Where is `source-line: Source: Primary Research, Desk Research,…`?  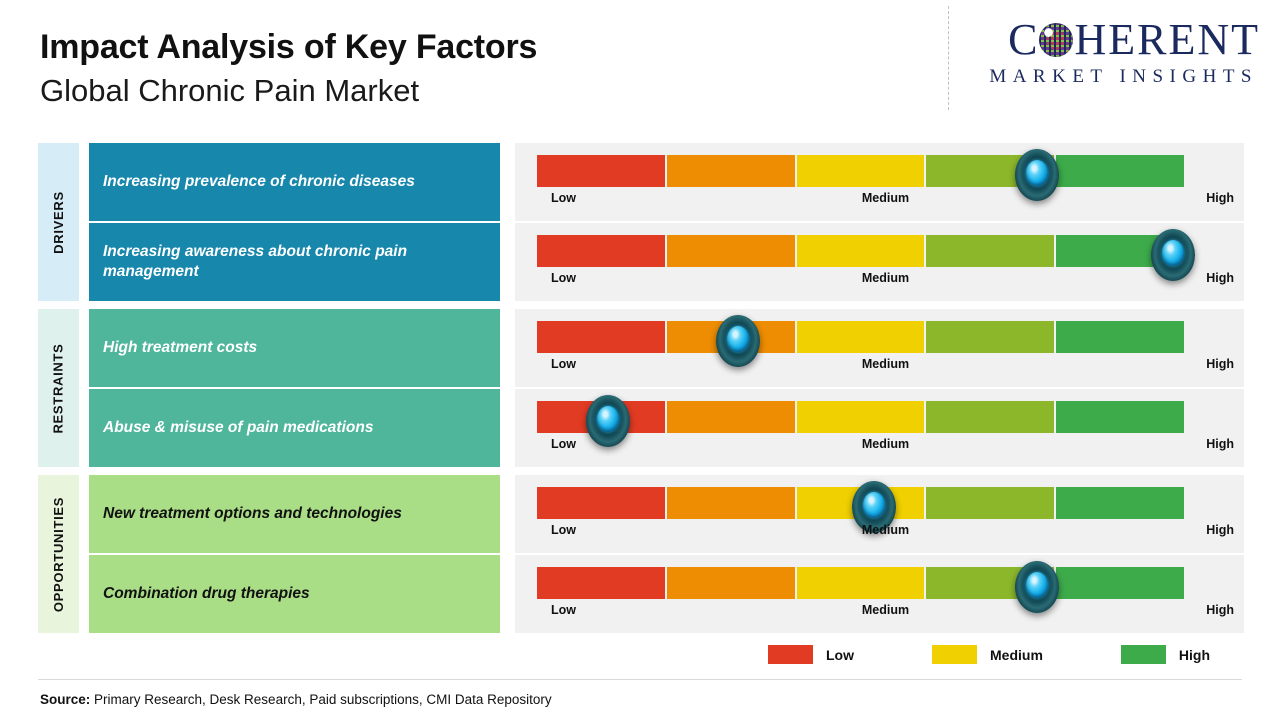 source-line: Source: Primary Research, Desk Research,… is located at coordinates (296, 699).